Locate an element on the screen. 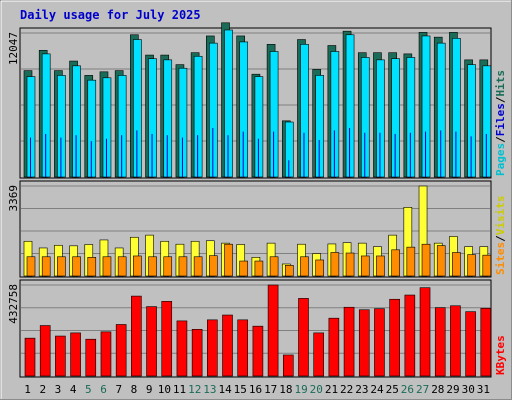 This screenshot has height=400, width=512. legend-entry: Visits is located at coordinates (500, 216).